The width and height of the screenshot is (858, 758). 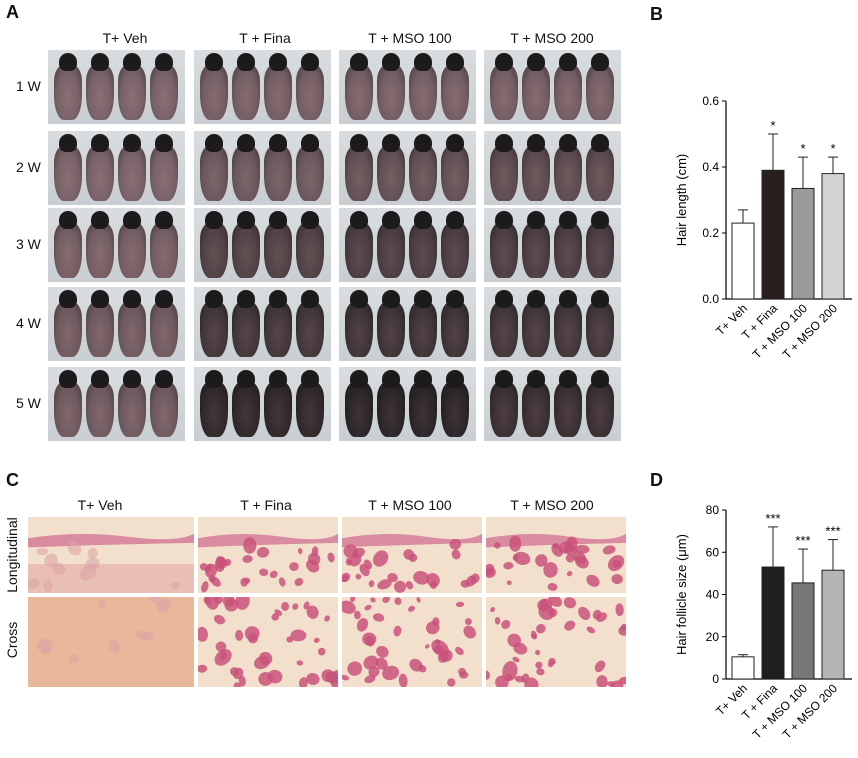 What do you see at coordinates (713, 637) in the screenshot?
I see `y-tick-label: 20` at bounding box center [713, 637].